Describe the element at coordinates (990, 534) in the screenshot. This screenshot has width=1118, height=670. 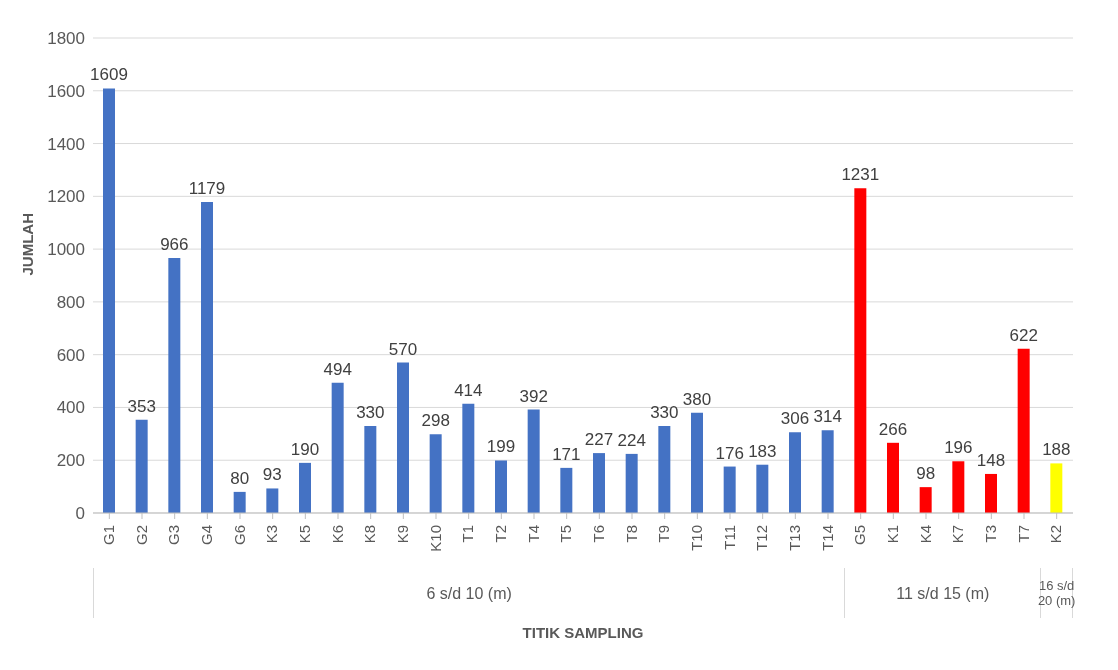
I see `x-tick-label: T3` at that location.